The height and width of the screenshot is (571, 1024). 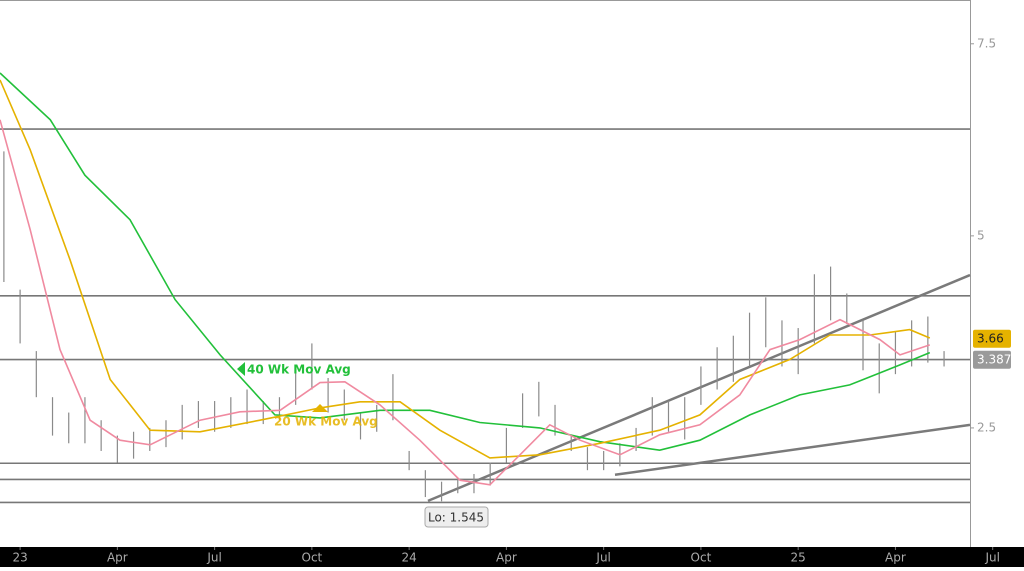 I want to click on trend-line, so click(x=792, y=450).